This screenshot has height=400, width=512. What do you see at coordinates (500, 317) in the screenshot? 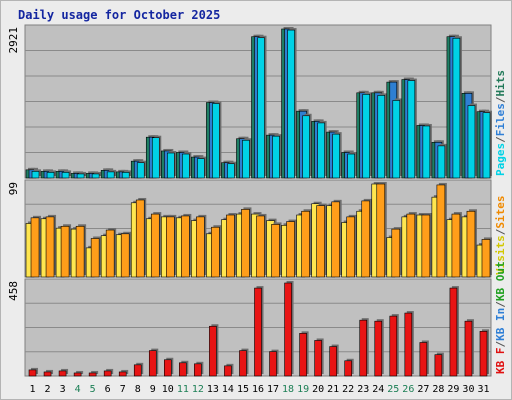
I see `legend-kbf-kbin-kbout: KB F/KB In/KB Out` at bounding box center [500, 317].